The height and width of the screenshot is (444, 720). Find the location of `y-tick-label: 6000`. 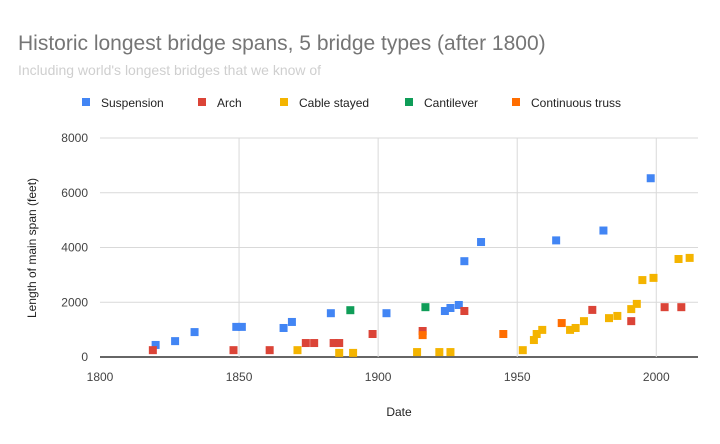

y-tick-label: 6000 is located at coordinates (74, 193).